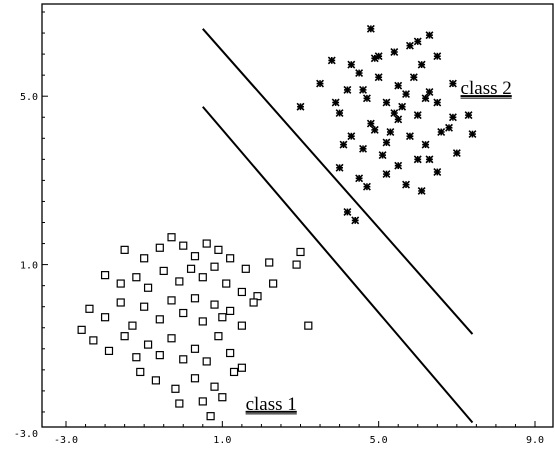  Describe the element at coordinates (29, 266) in the screenshot. I see `y-tick-label: 1.0` at that location.